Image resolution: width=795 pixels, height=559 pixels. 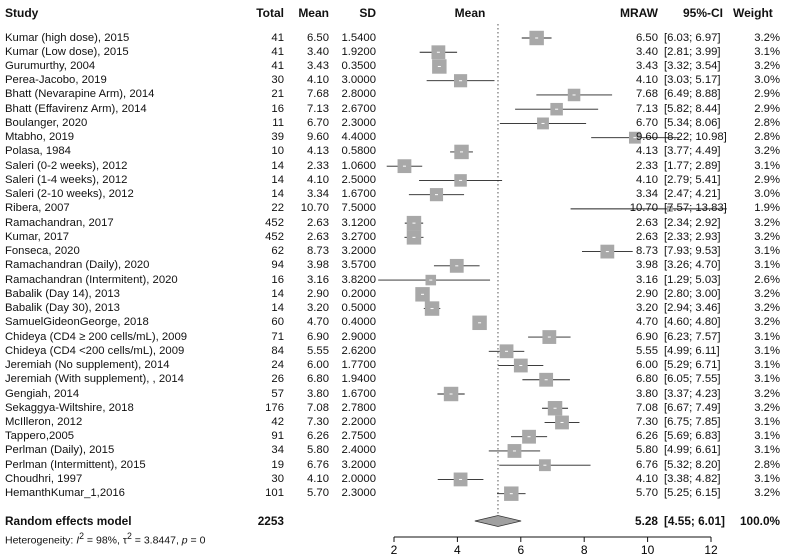 I want to click on study-name: Saleri (1-4 weeks), 2012, so click(x=66, y=179).